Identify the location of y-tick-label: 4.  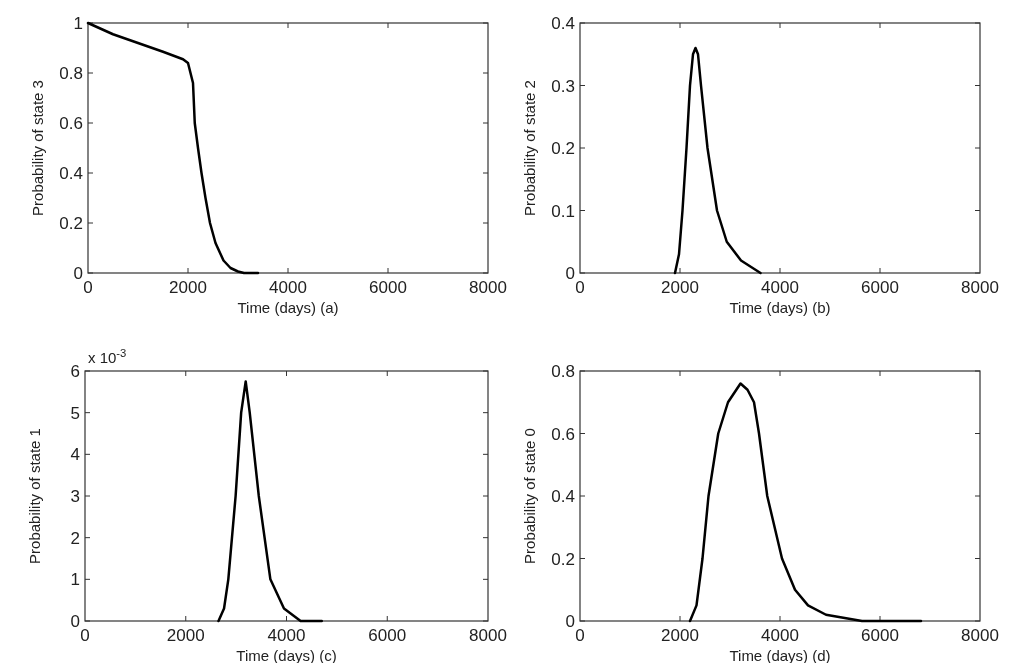
(75, 455).